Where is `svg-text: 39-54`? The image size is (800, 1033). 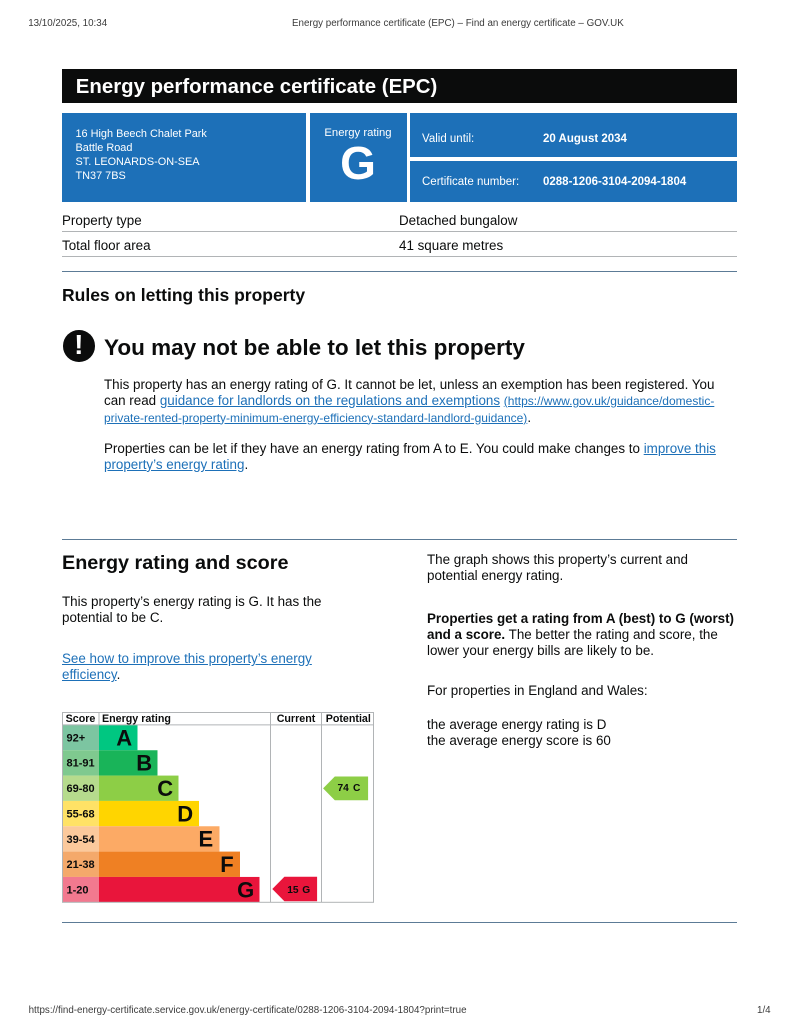 svg-text: 39-54 is located at coordinates (81, 840).